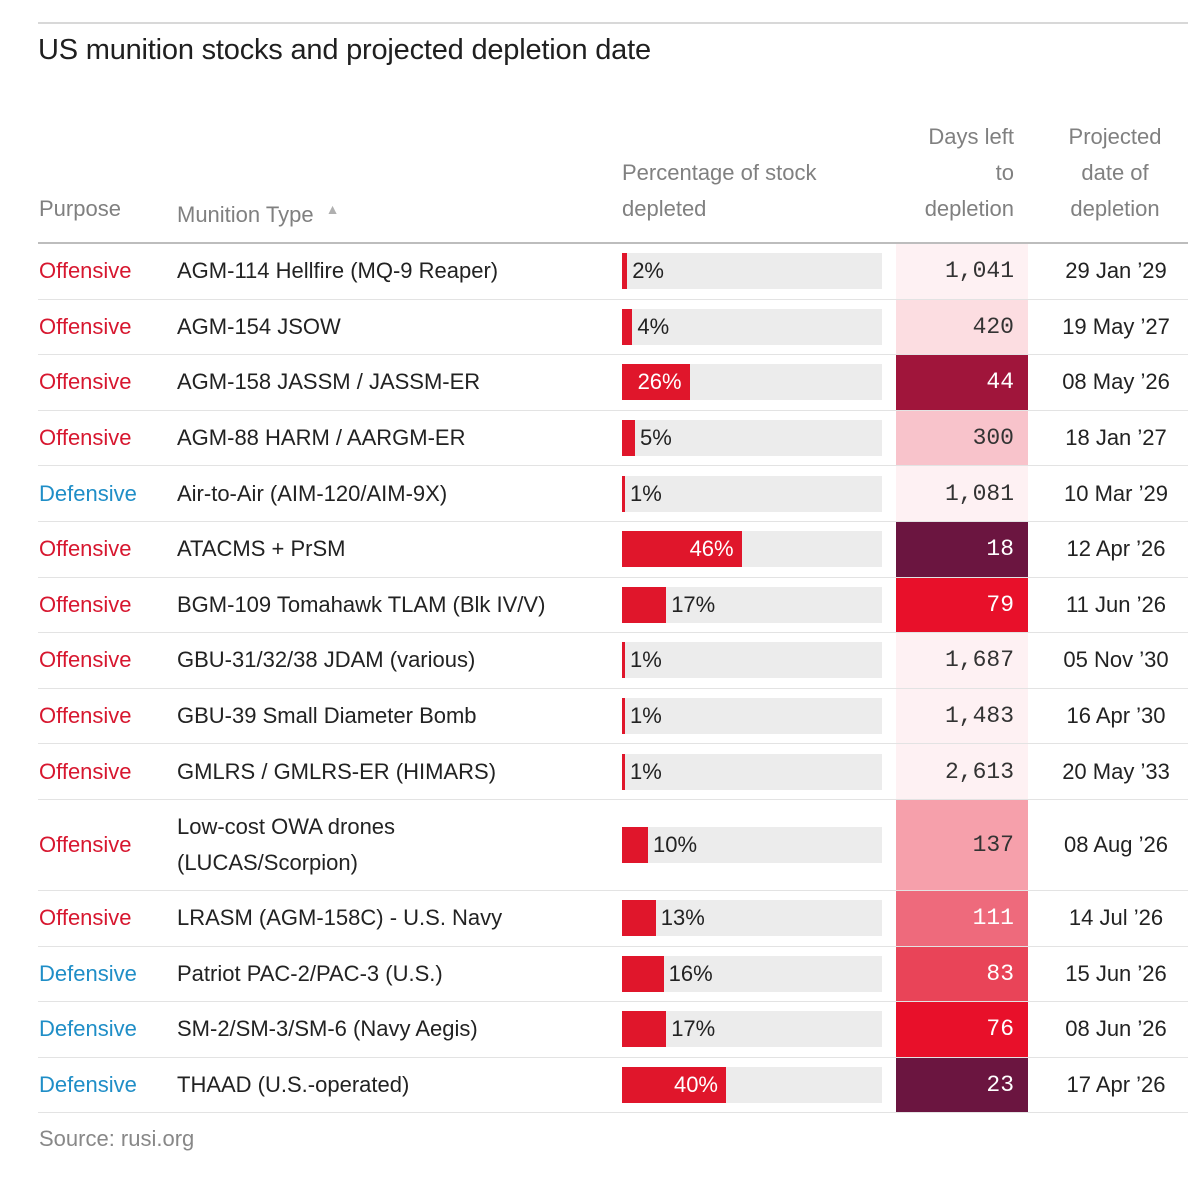 This screenshot has width=1200, height=1180. I want to click on days-left-cell: 137, so click(962, 844).